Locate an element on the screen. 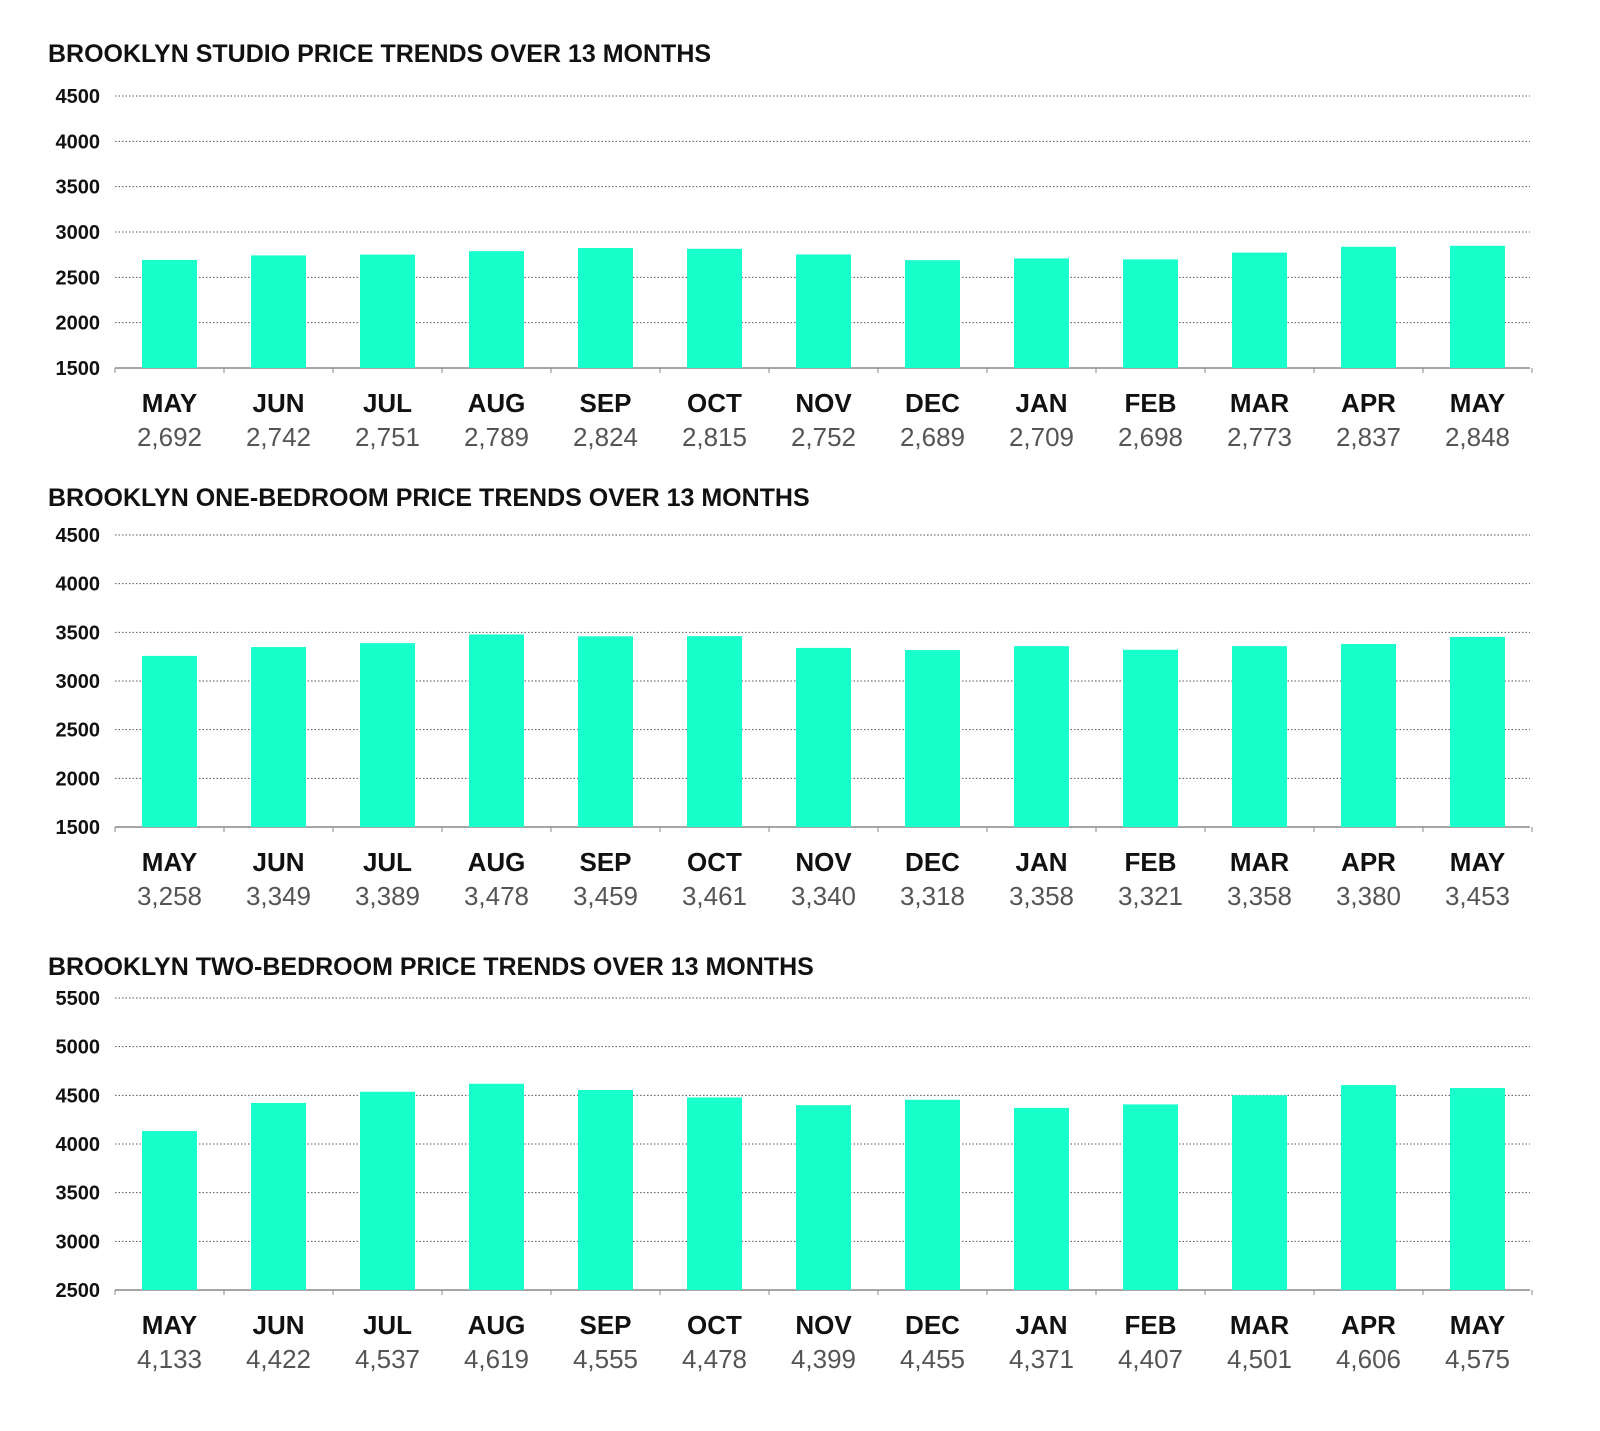  value-label: 2,692 is located at coordinates (169, 437).